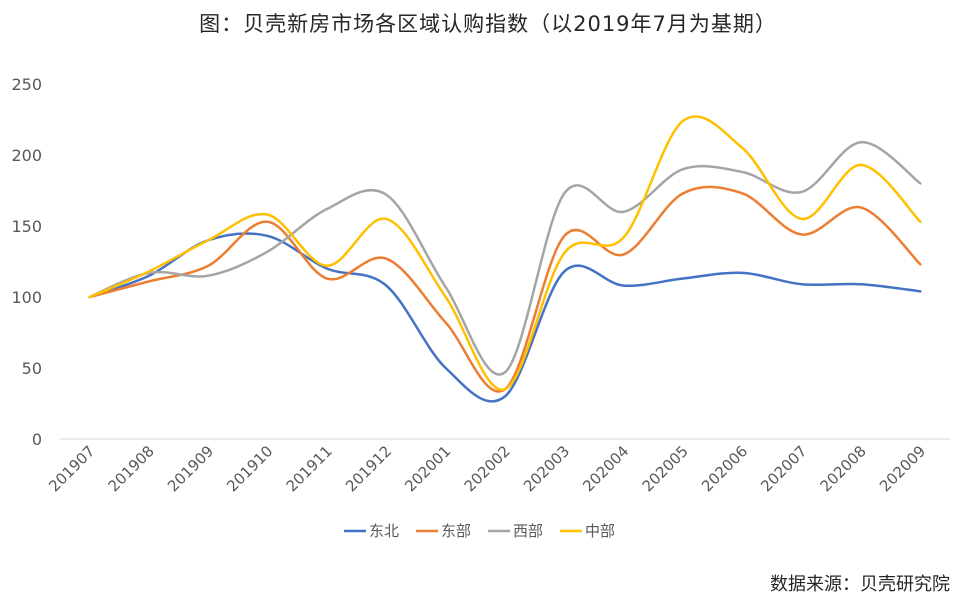 Image resolution: width=976 pixels, height=608 pixels. I want to click on legend-label: 东北, so click(384, 531).